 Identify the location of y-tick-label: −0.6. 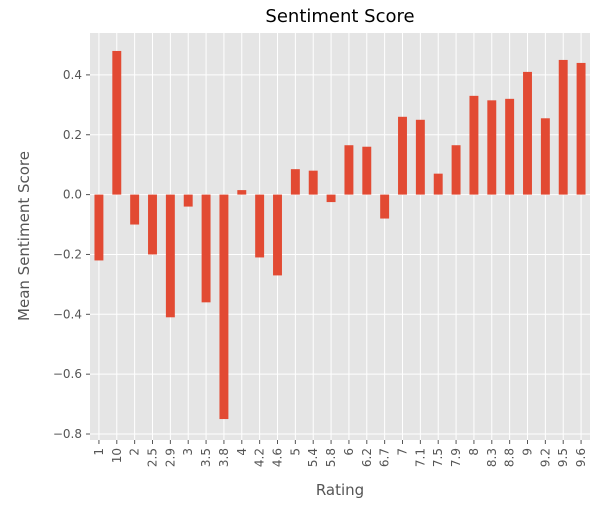
(67, 374).